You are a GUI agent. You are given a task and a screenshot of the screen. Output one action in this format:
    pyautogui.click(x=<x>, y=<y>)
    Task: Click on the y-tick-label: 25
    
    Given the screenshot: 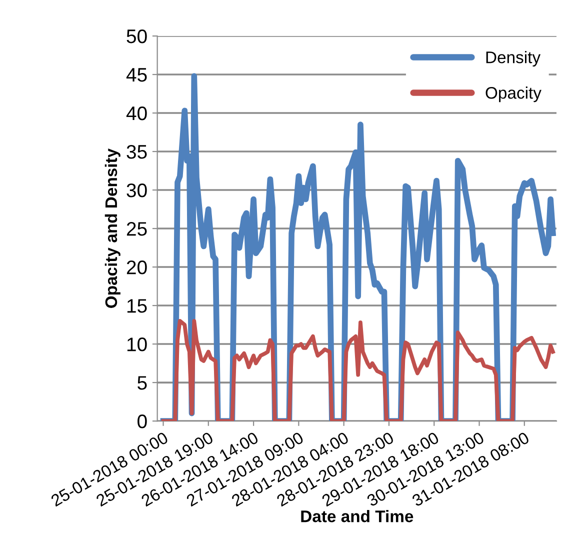 What is the action you would take?
    pyautogui.click(x=136, y=229)
    